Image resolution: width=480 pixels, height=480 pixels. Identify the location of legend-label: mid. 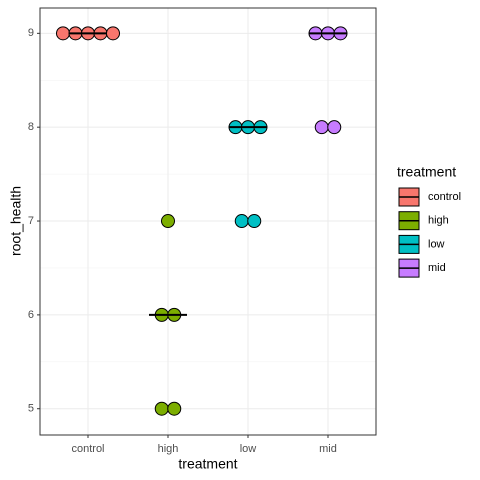
(437, 268).